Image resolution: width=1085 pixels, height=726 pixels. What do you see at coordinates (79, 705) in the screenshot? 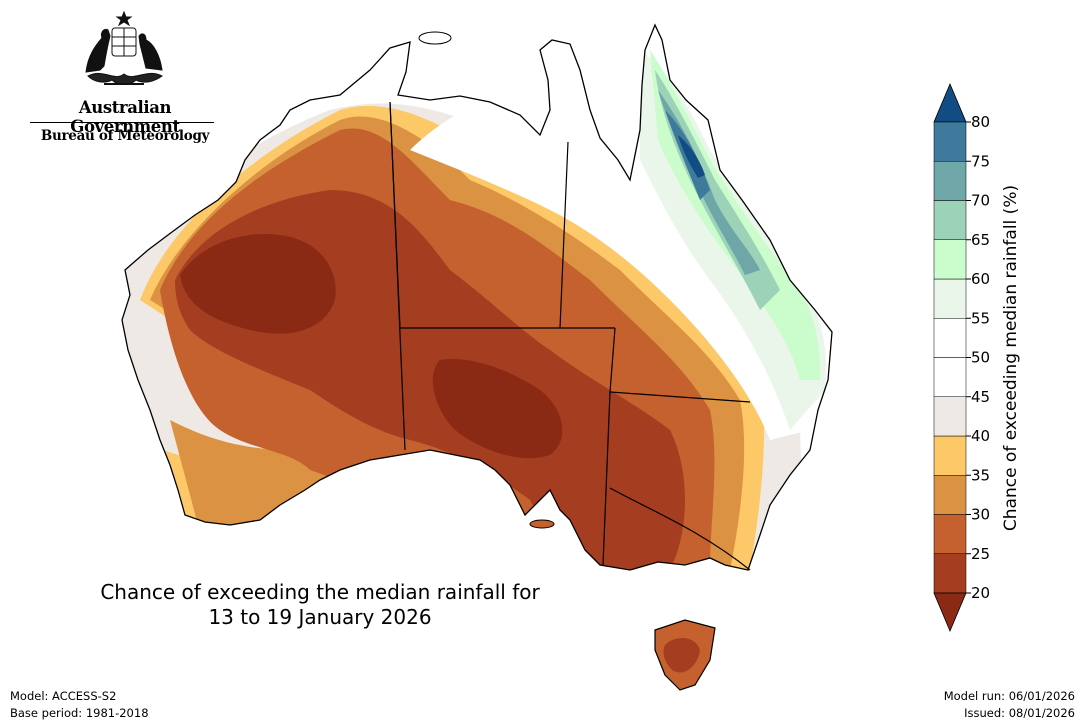
I see `footer-left: Model: ACCESS-S2 Base period: 1981-2018` at bounding box center [79, 705].